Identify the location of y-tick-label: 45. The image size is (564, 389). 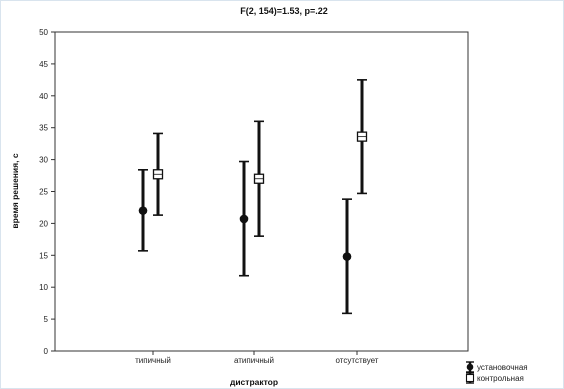
(43, 64).